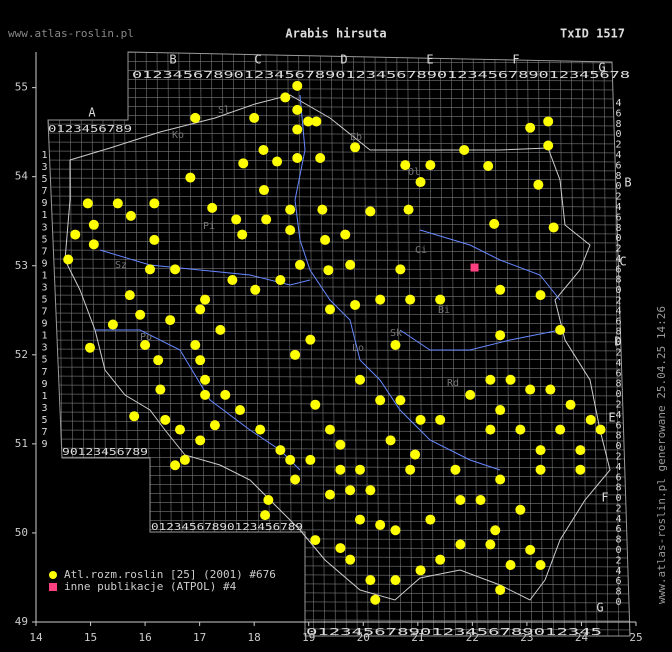 Image resolution: width=672 pixels, height=652 pixels. I want to click on map-title: Arabis hirsuta, so click(335, 34).